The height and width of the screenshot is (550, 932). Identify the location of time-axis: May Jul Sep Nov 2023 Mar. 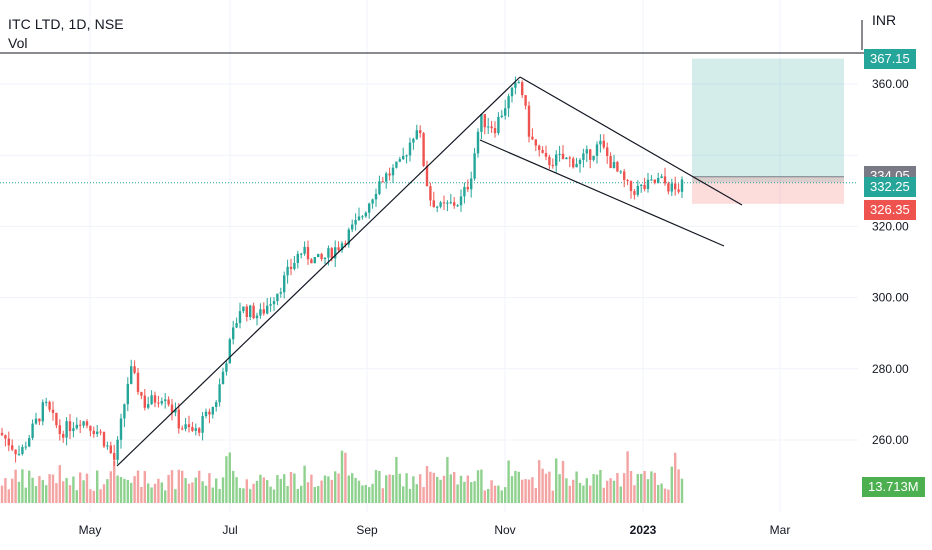
(435, 530).